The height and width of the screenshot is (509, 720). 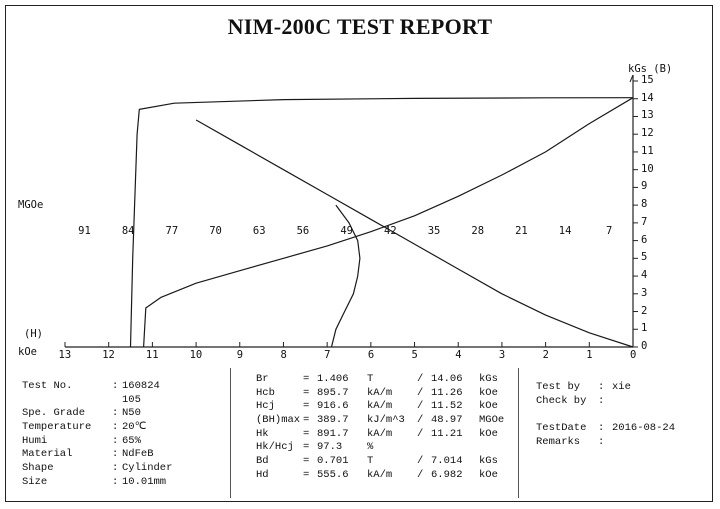 What do you see at coordinates (141, 386) in the screenshot?
I see `sample-info-value: 160824` at bounding box center [141, 386].